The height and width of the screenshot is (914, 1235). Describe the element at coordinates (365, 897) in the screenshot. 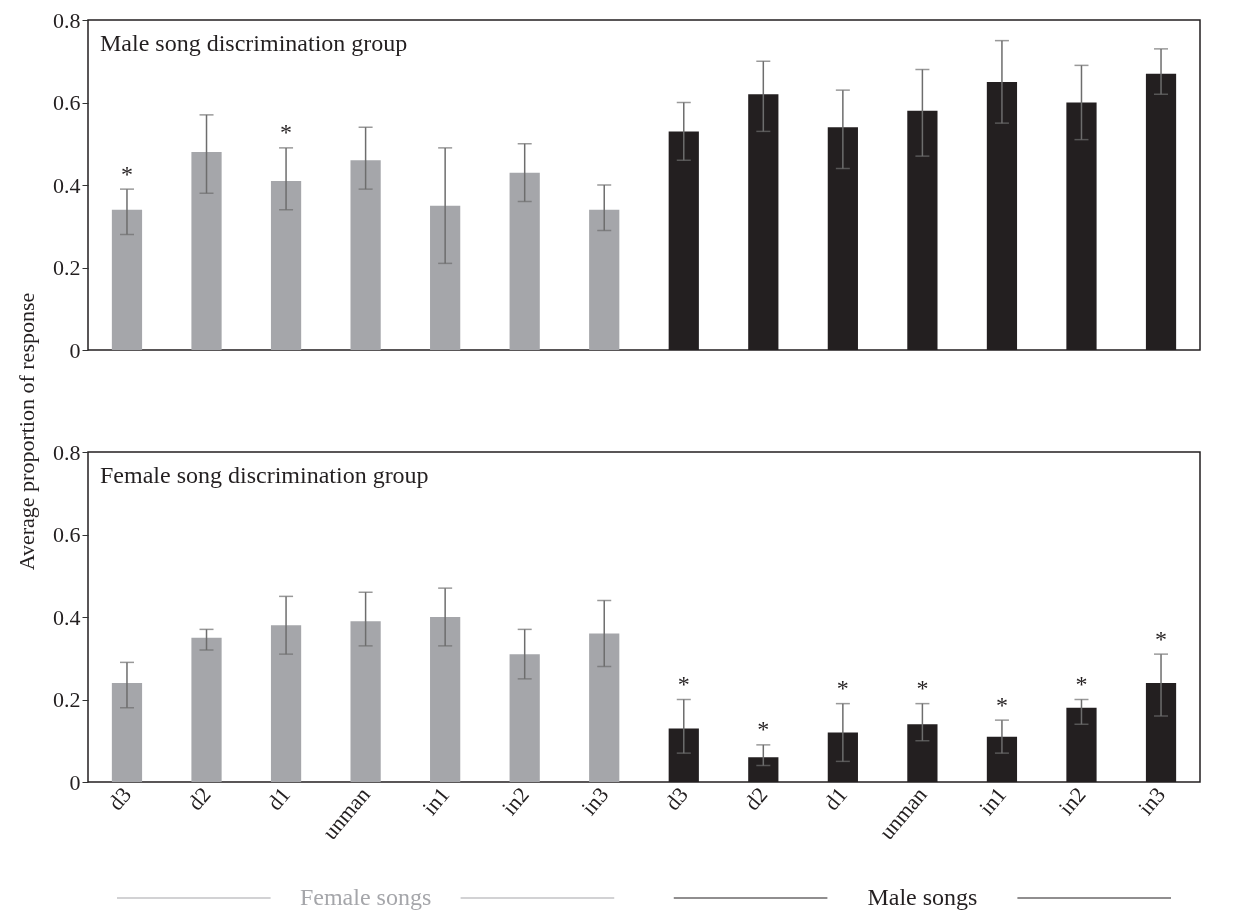

I see `text: Female songs` at that location.